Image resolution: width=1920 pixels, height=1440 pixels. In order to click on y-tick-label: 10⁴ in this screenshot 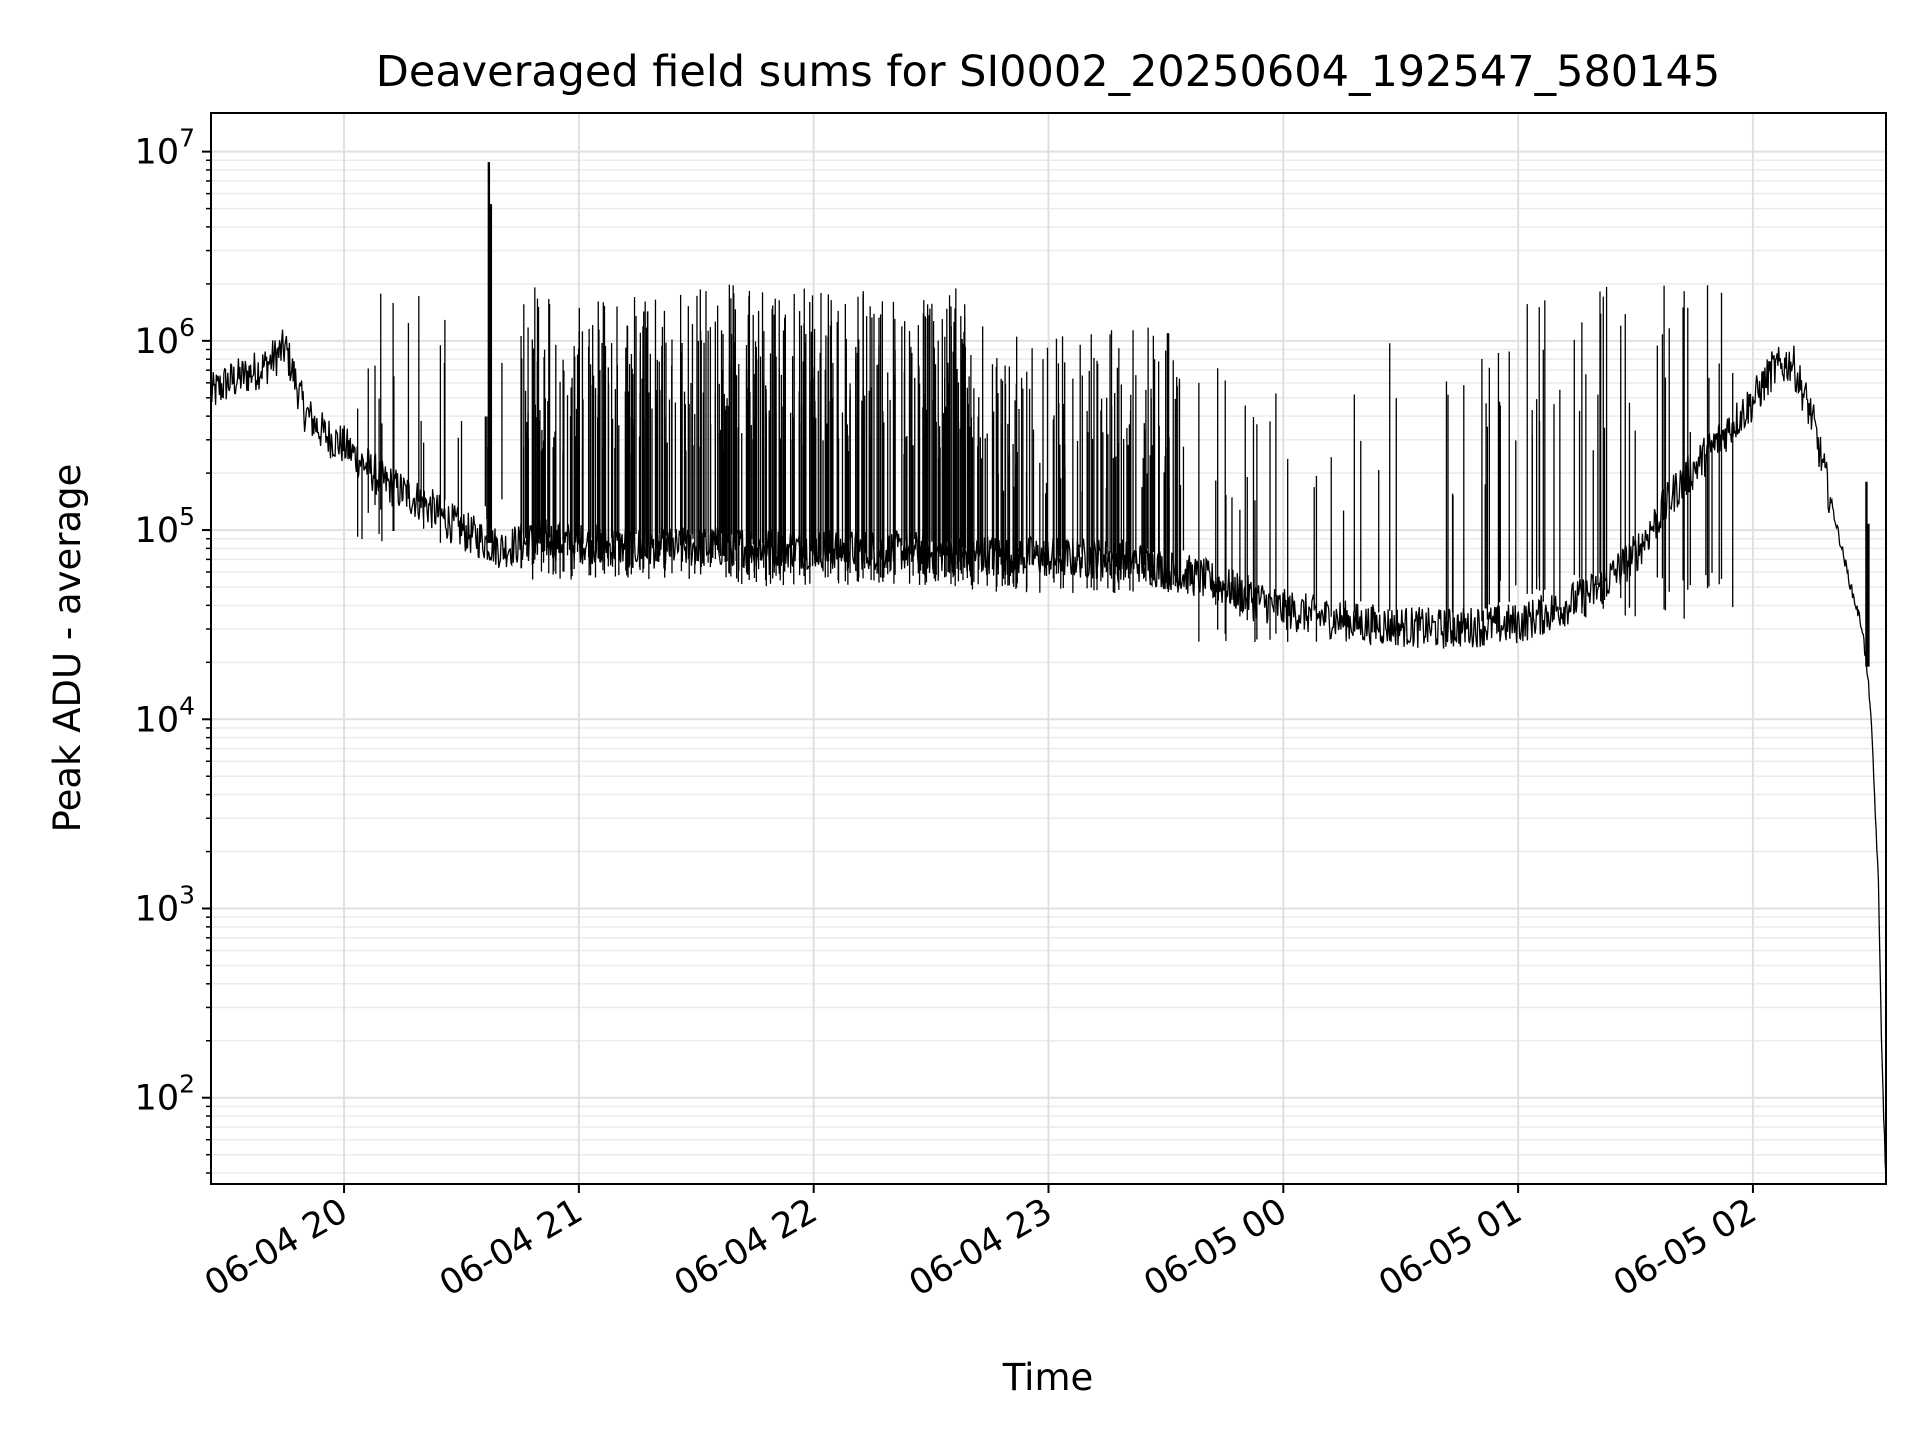, I will do `click(165, 715)`.